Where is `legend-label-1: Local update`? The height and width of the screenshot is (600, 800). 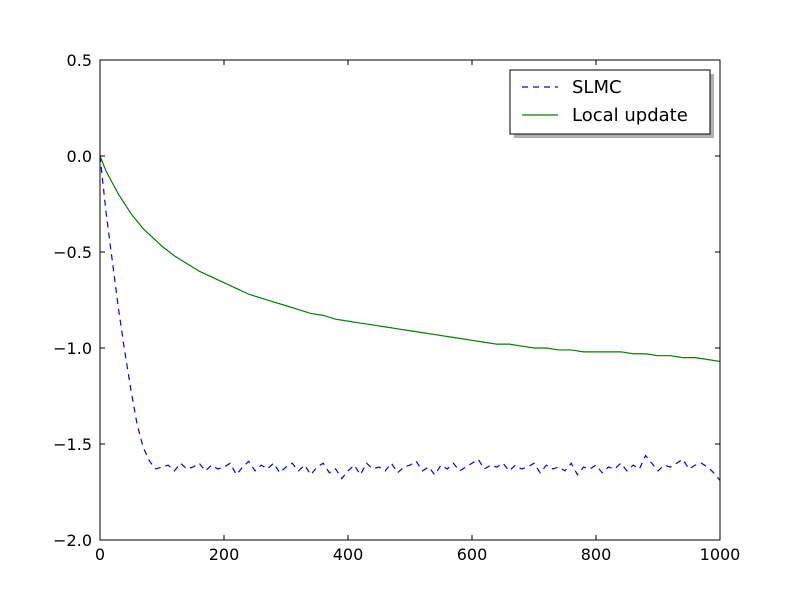 legend-label-1: Local update is located at coordinates (630, 115).